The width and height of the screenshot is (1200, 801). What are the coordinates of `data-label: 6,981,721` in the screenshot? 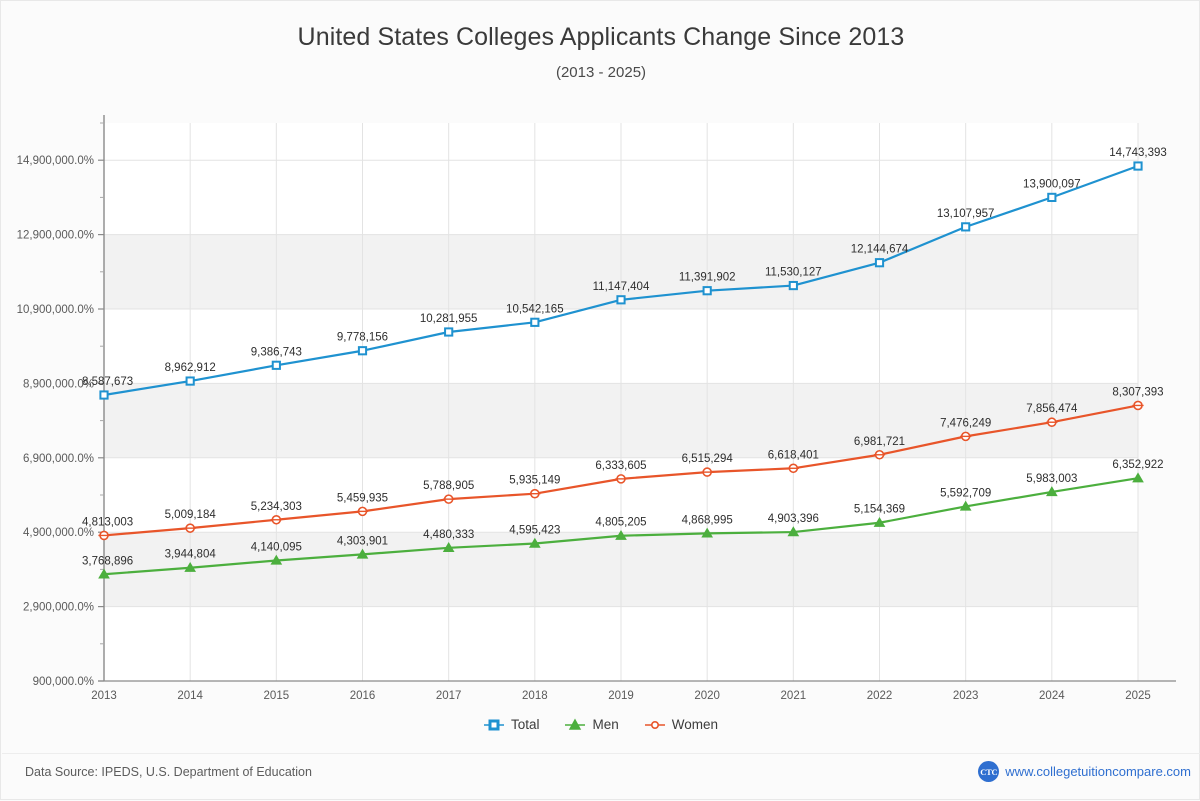 It's located at (879, 442).